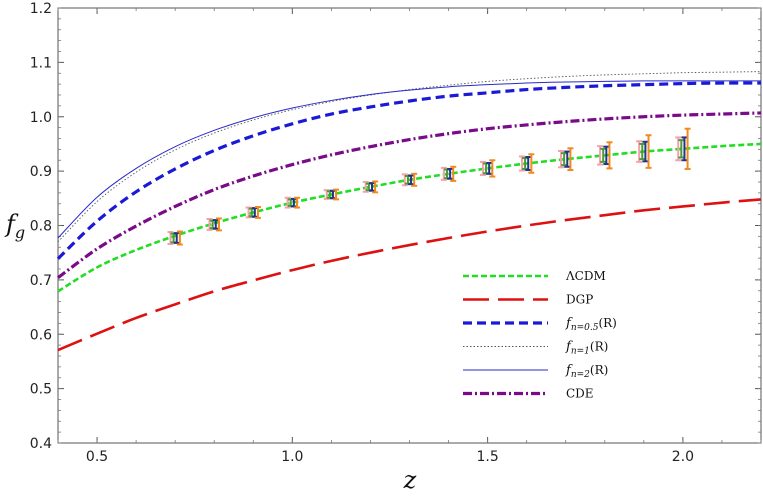 The image size is (763, 498). Describe the element at coordinates (585, 276) in the screenshot. I see `legend-label-0: ΛCDM` at that location.